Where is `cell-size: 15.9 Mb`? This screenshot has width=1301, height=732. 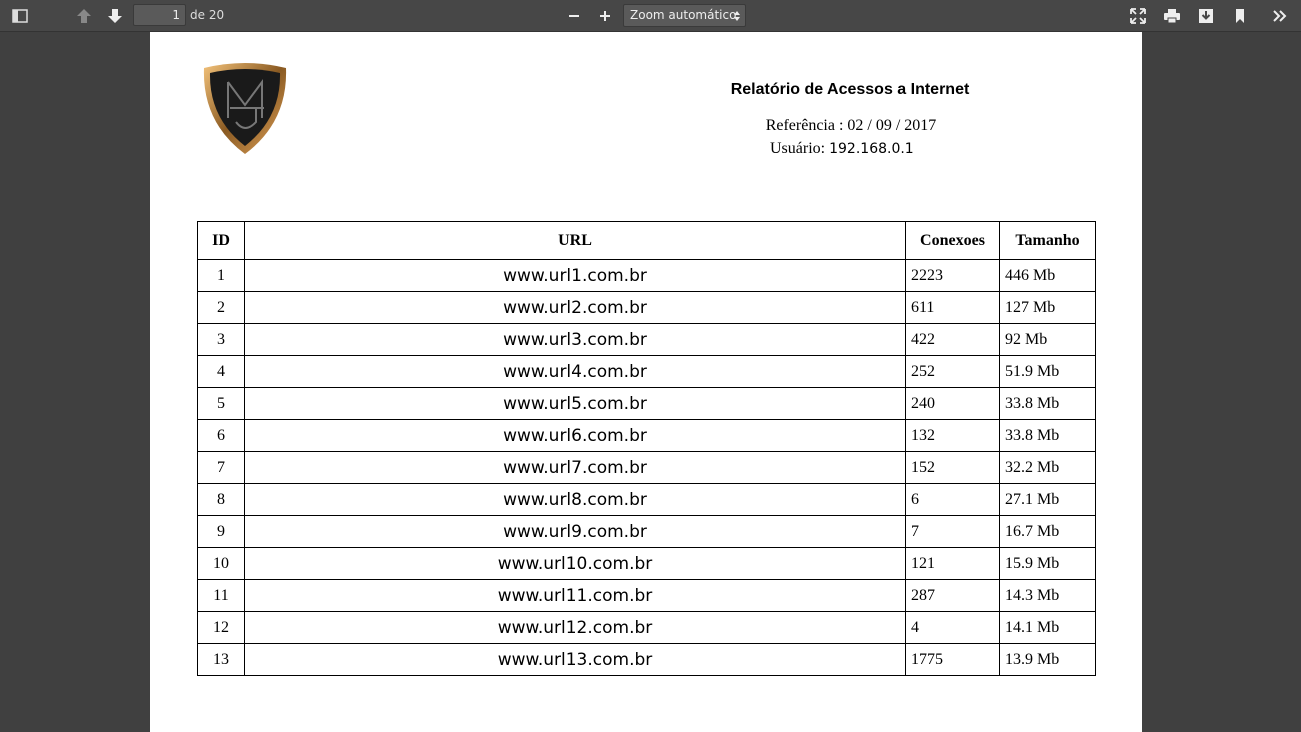
cell-size: 15.9 Mb is located at coordinates (1047, 563).